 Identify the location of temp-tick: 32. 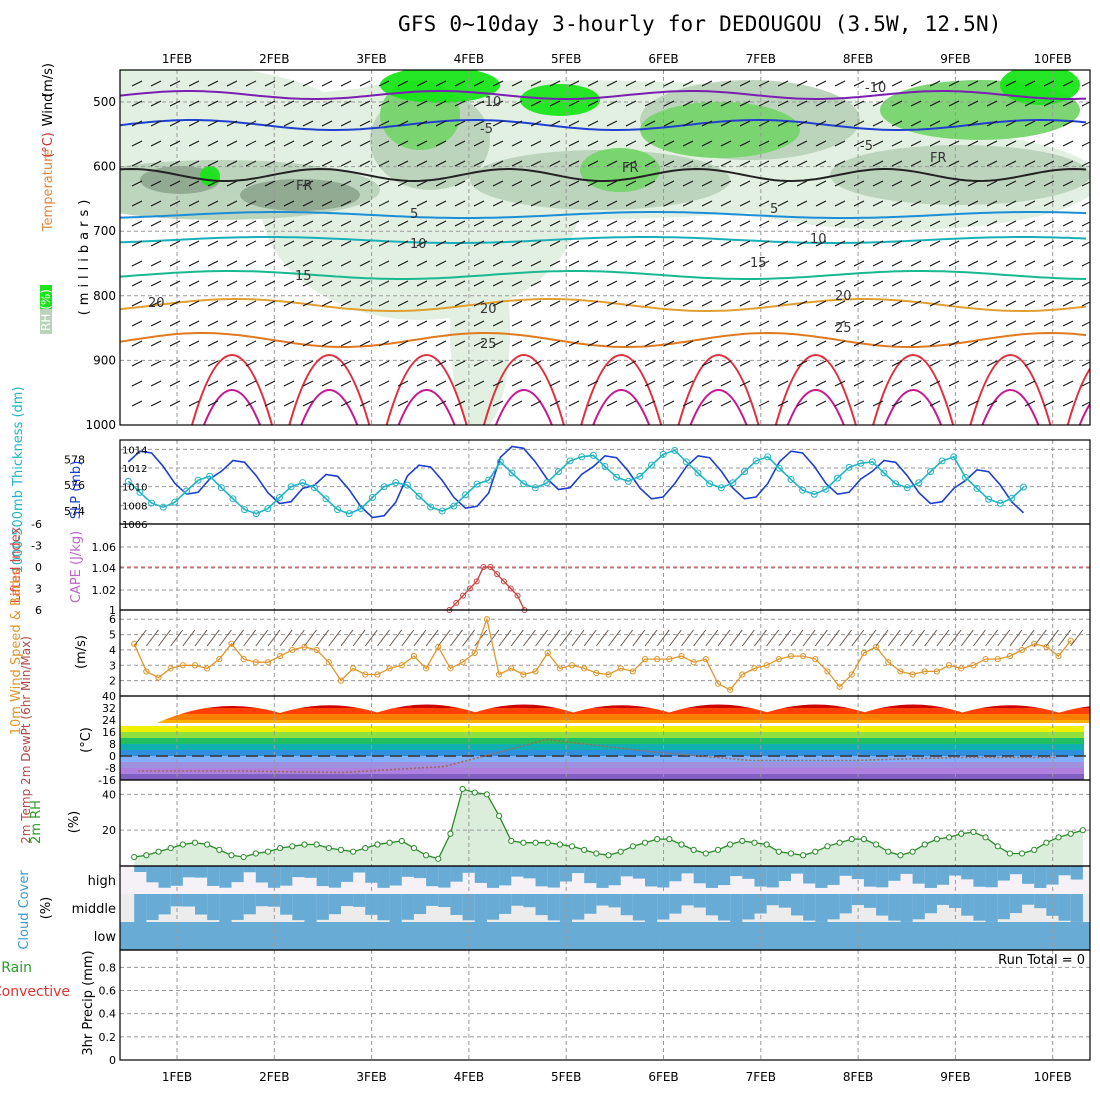
(109, 708).